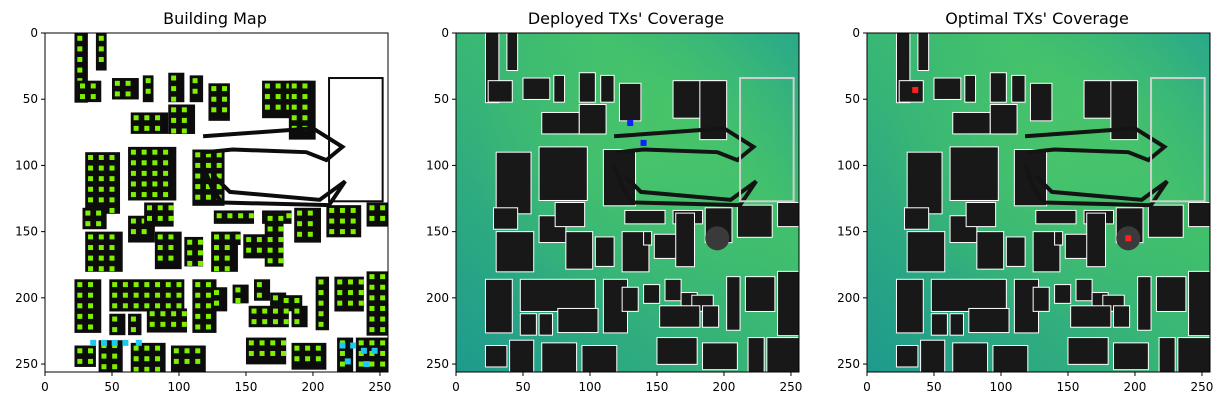 The height and width of the screenshot is (411, 1224). I want to click on selected-marker, so click(374, 350).